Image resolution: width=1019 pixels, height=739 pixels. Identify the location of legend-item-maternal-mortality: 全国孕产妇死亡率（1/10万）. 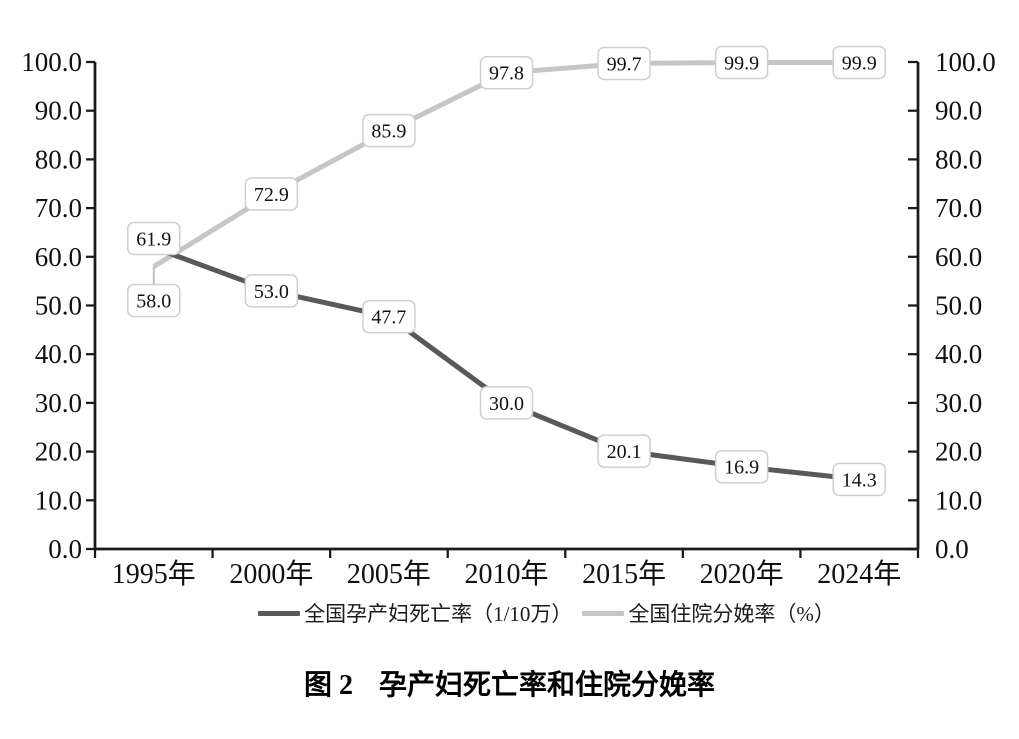
(415, 613).